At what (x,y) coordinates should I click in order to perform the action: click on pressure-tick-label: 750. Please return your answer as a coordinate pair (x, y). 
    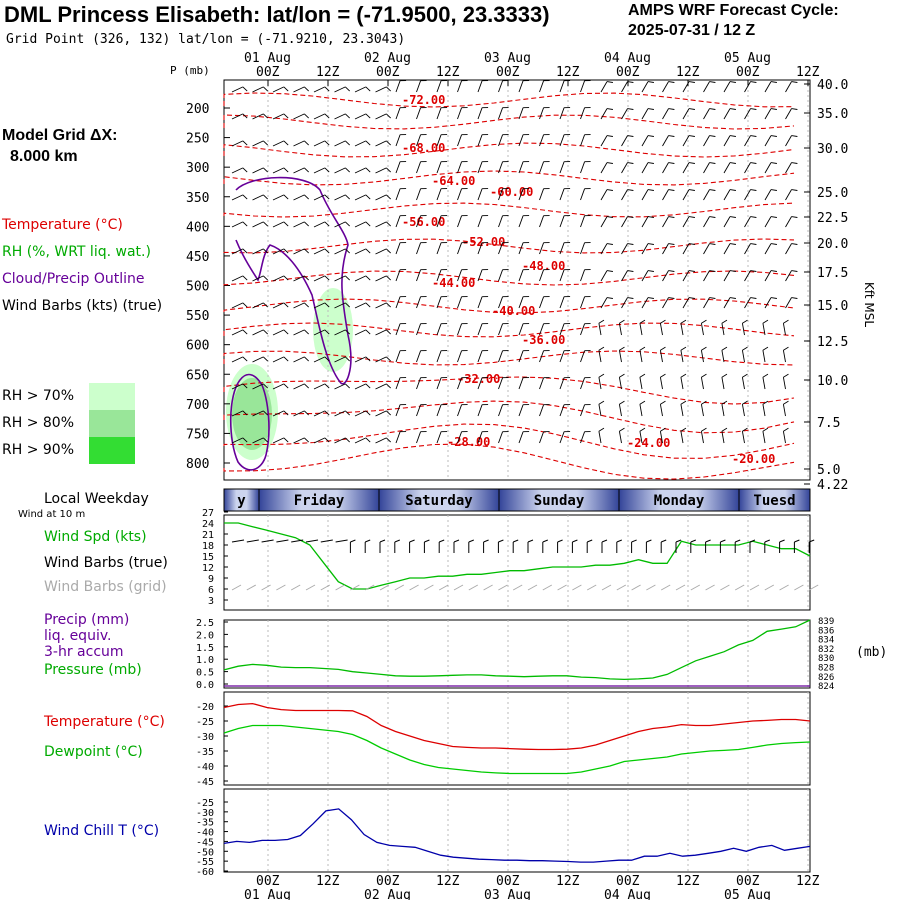
    Looking at the image, I should click on (197, 434).